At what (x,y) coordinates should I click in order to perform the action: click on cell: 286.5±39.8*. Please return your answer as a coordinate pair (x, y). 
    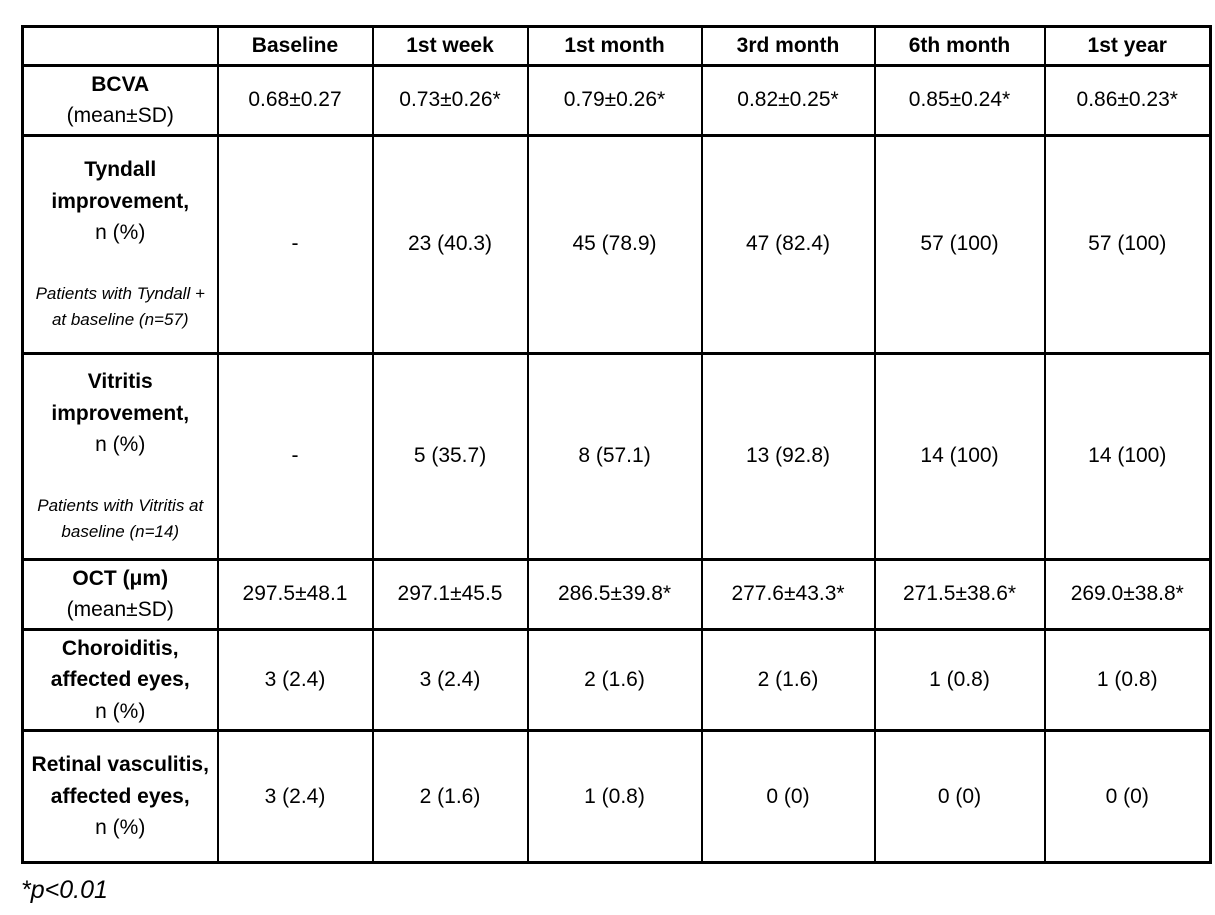
    Looking at the image, I should click on (614, 594).